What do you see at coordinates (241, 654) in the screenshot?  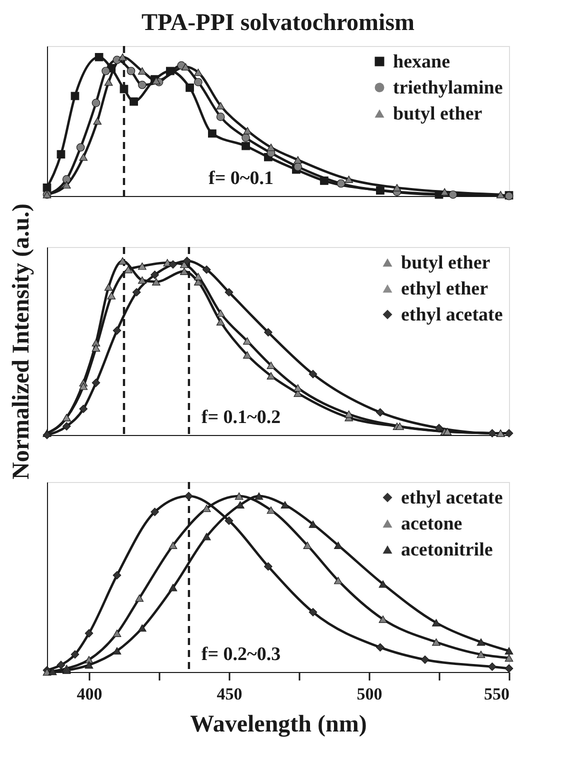 I see `annotation: f= 0.2~0.3` at bounding box center [241, 654].